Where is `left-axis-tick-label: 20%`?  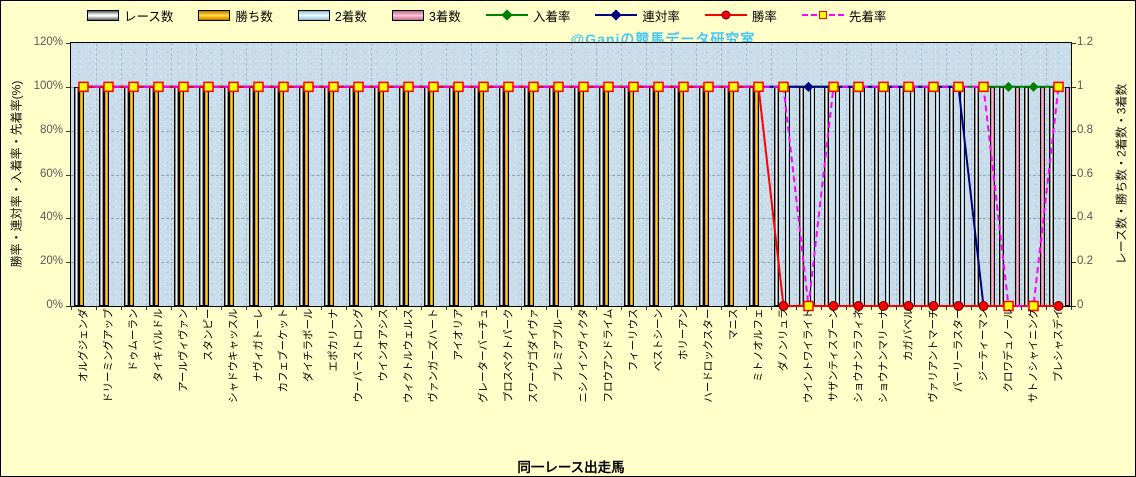 left-axis-tick-label: 20% is located at coordinates (51, 261).